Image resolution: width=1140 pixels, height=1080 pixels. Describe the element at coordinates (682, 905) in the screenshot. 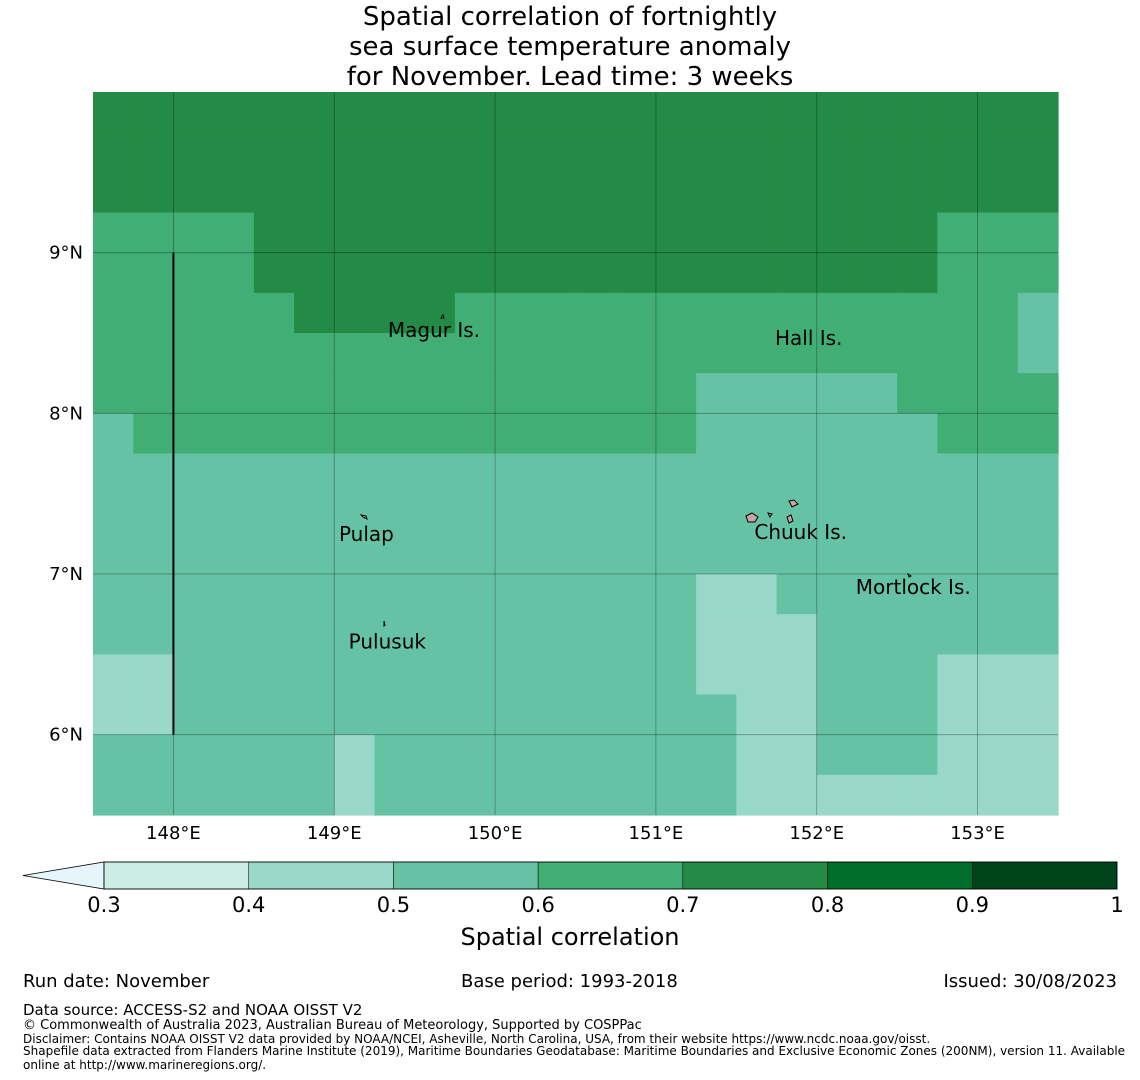

I see `colorbar-tick-label: 0.7` at that location.